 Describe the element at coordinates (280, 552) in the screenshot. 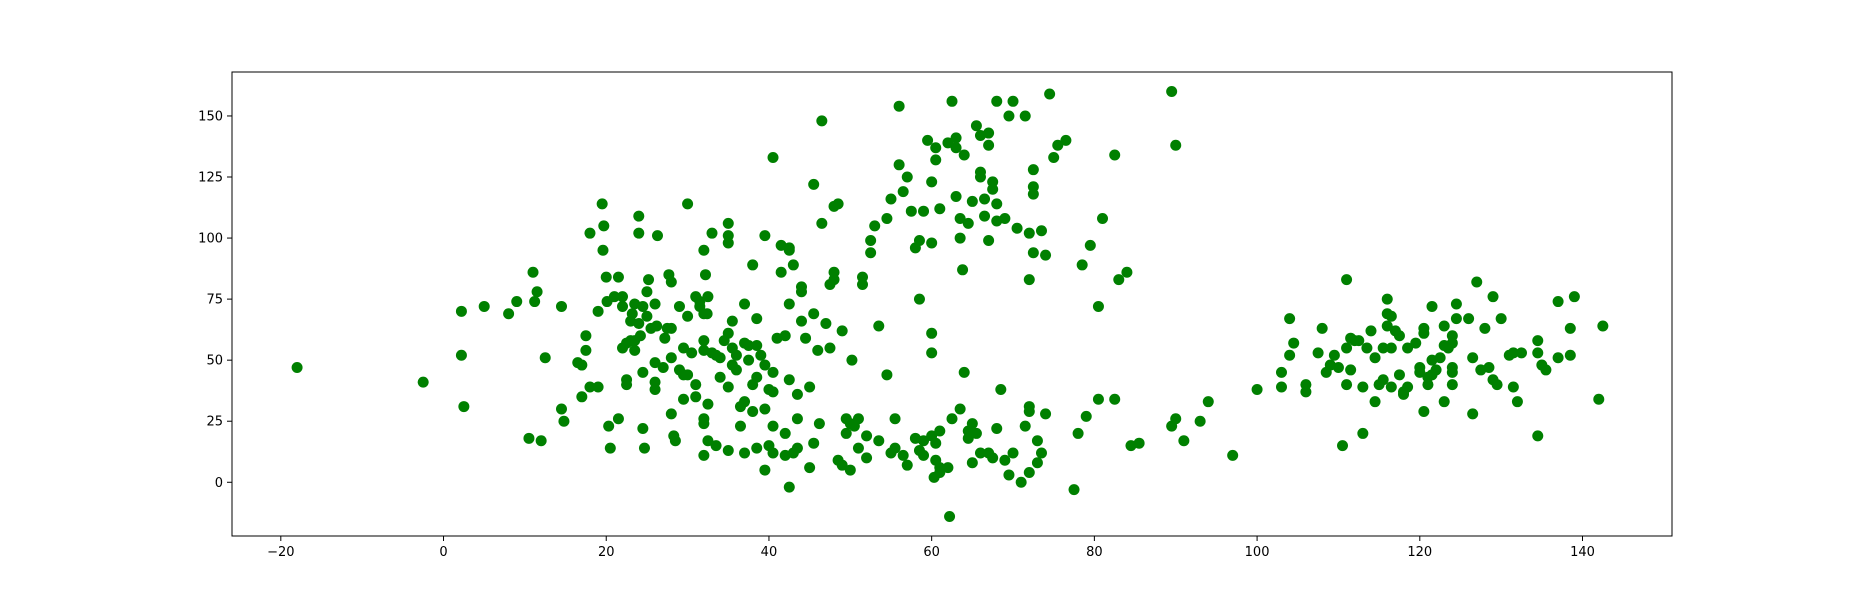

I see `x-tick-label: −20` at that location.